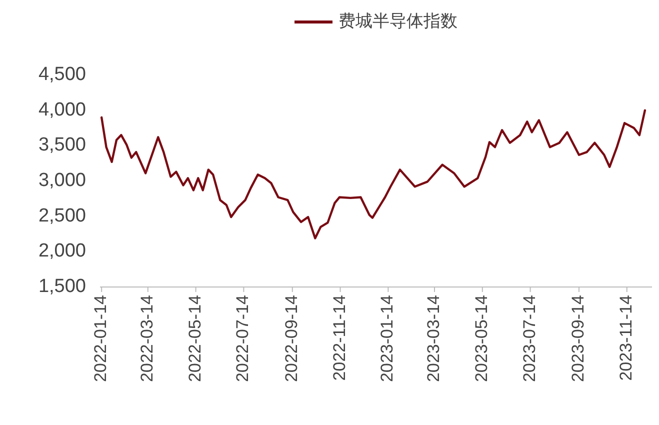 The width and height of the screenshot is (659, 425). I want to click on x-tick-label: 2022-09-14, so click(291, 338).